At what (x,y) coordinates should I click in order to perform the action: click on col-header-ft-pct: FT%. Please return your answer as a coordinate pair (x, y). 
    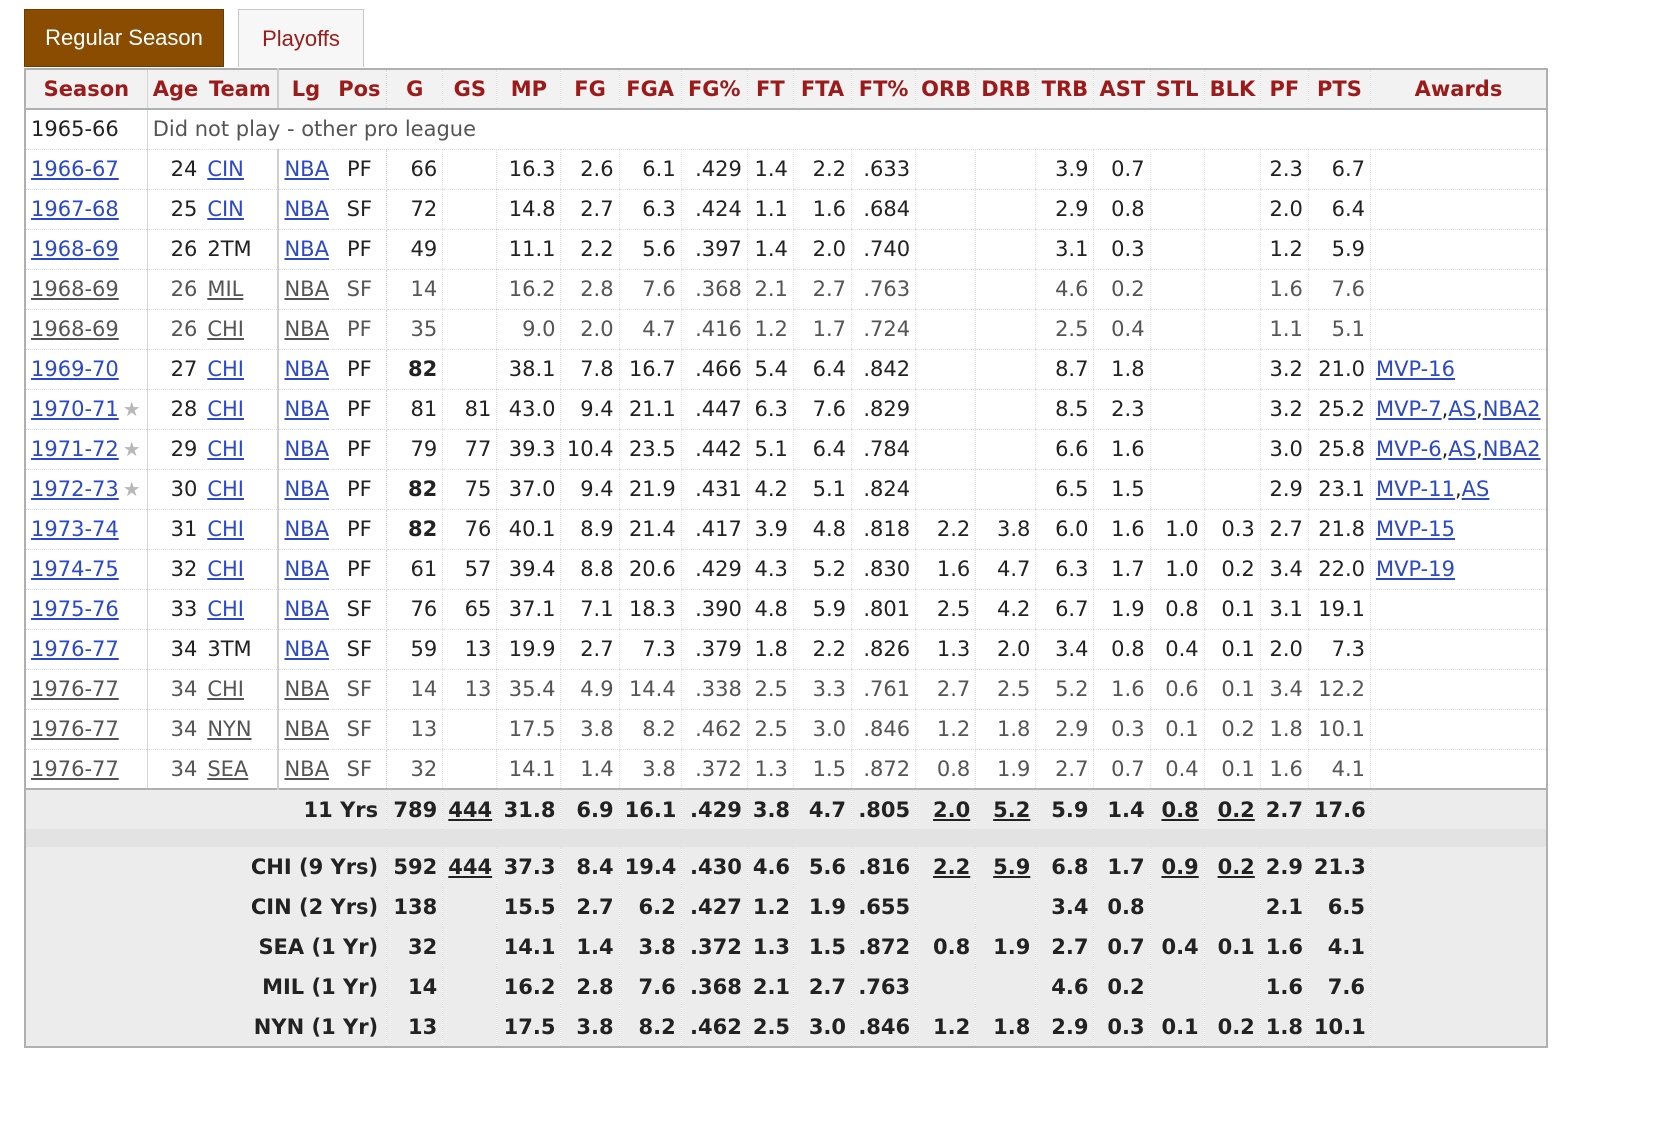
    Looking at the image, I should click on (883, 89).